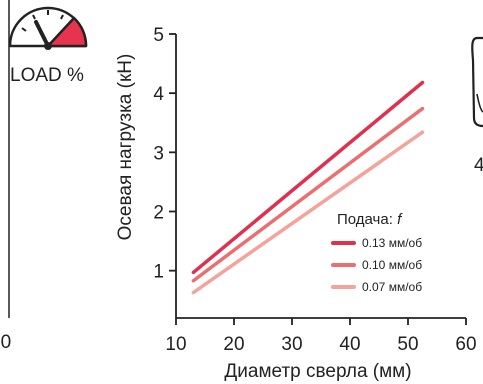  I want to click on legend-label: 0.13 мм/об, so click(392, 243).